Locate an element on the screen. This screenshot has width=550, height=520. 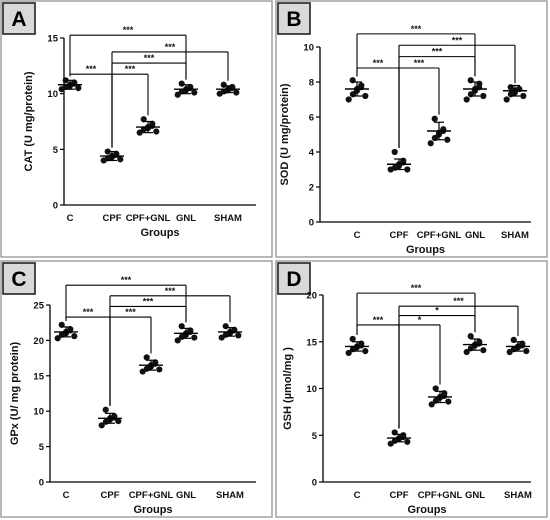
y-tick-label: 8 is located at coordinates (311, 83).